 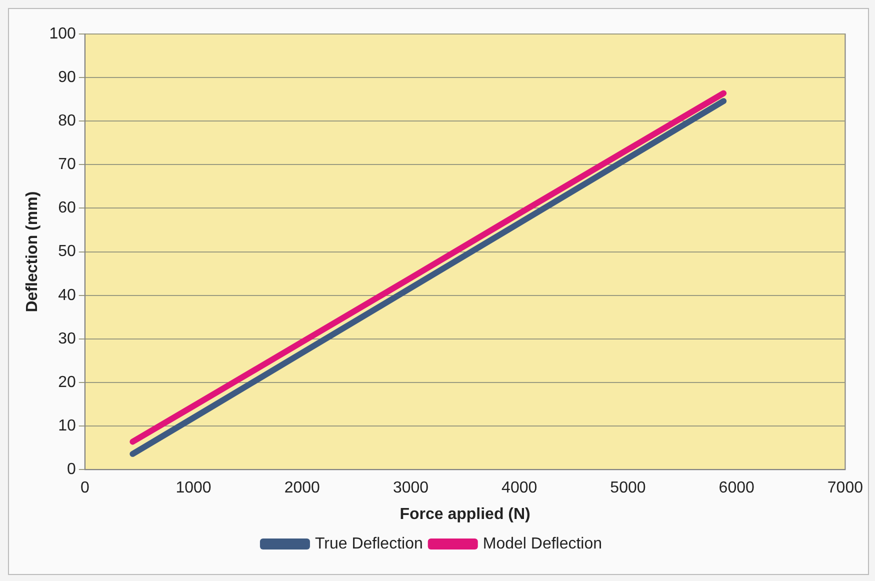 What do you see at coordinates (410, 488) in the screenshot?
I see `x-tick-label: 3000` at bounding box center [410, 488].